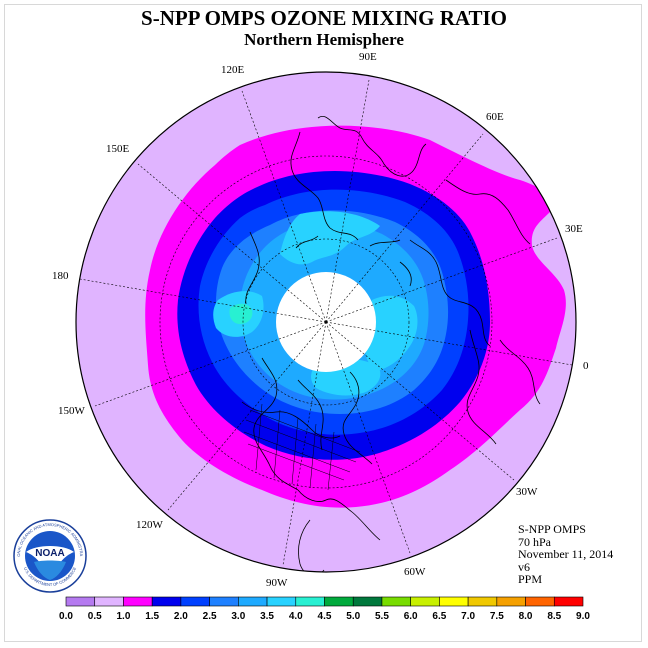 The height and width of the screenshot is (648, 648). Describe the element at coordinates (118, 149) in the screenshot. I see `lon-label-150e: 150E` at that location.